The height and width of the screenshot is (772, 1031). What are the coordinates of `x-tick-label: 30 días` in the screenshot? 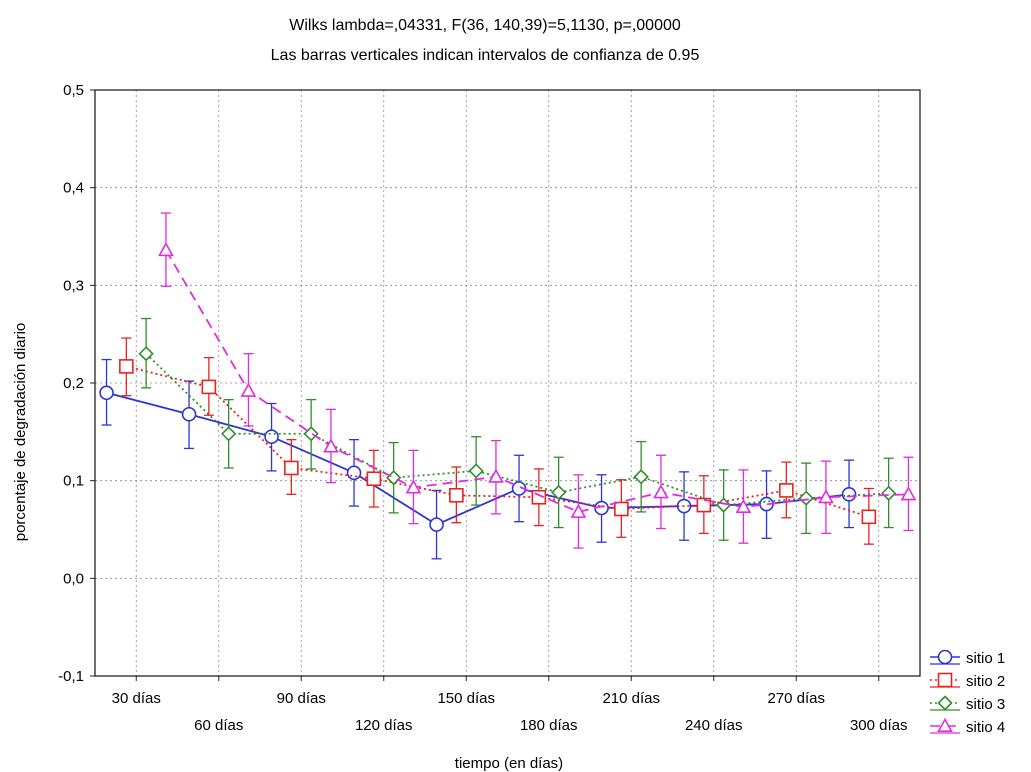 It's located at (136, 698).